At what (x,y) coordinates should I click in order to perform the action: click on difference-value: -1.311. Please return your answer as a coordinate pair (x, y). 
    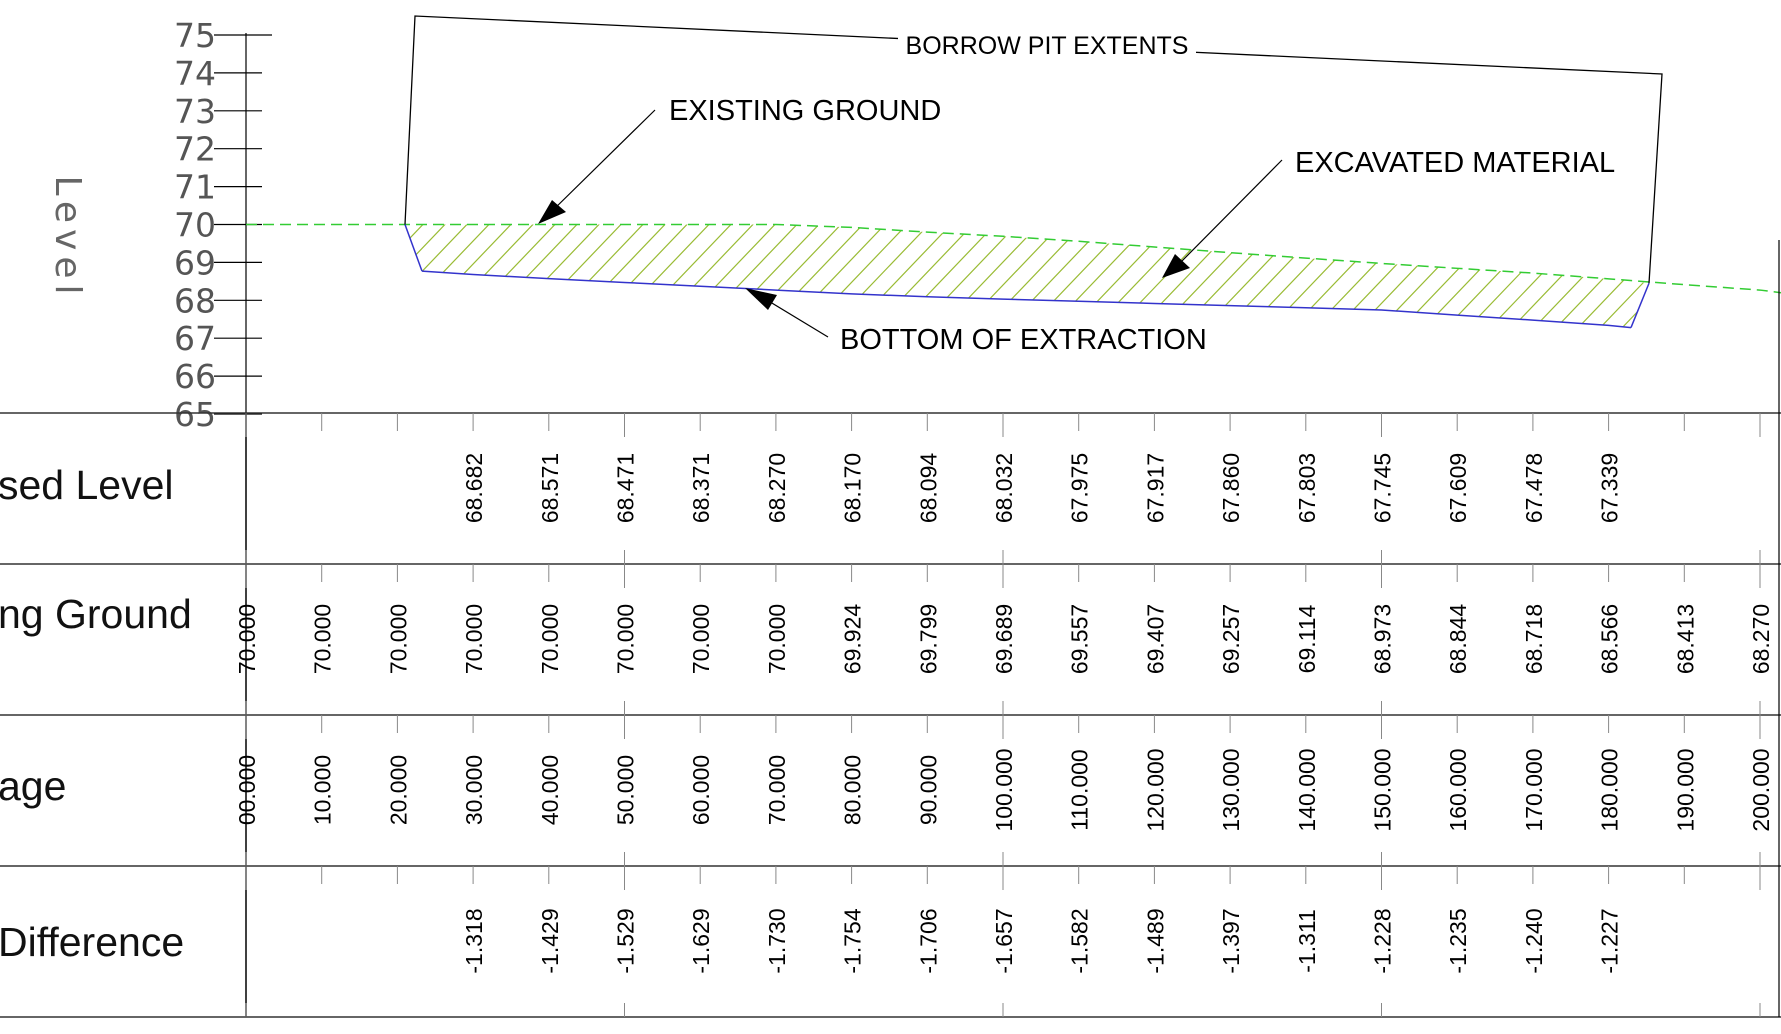
    Looking at the image, I should click on (1307, 941).